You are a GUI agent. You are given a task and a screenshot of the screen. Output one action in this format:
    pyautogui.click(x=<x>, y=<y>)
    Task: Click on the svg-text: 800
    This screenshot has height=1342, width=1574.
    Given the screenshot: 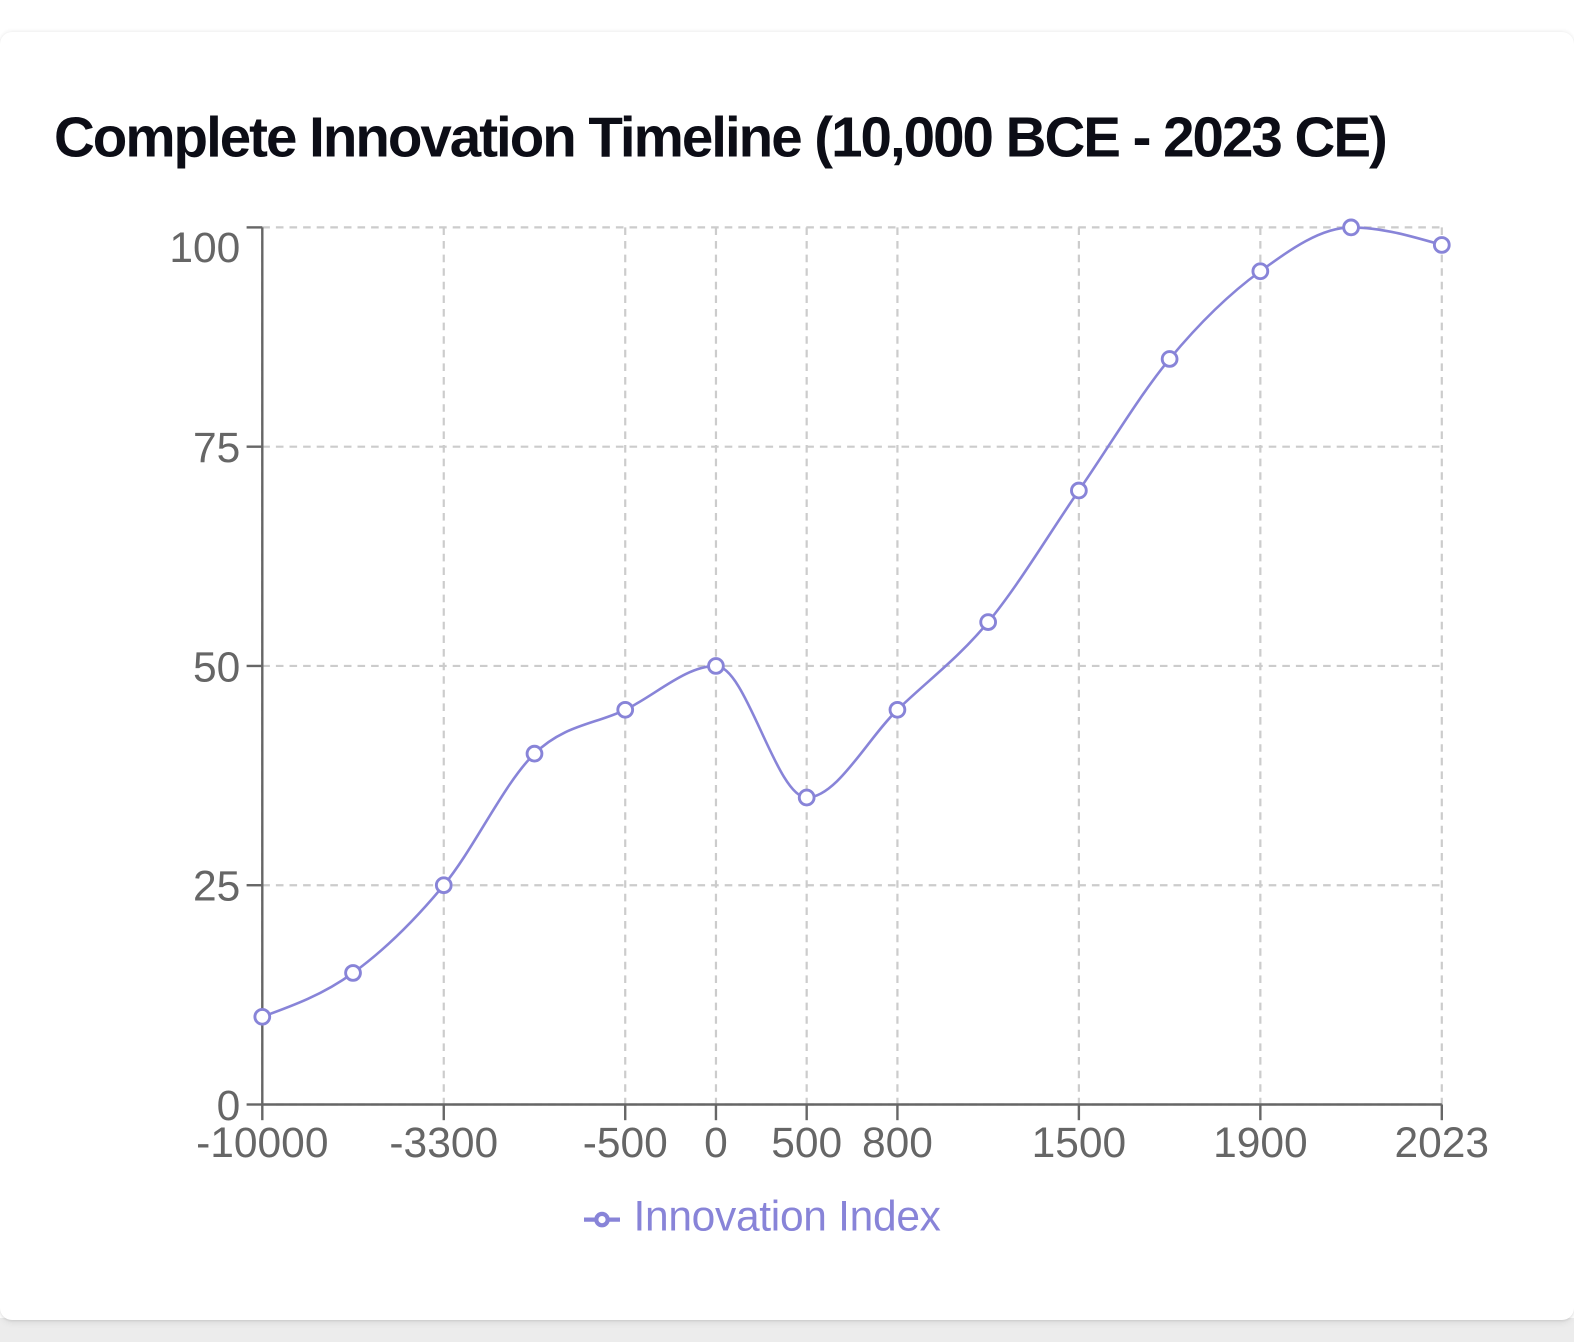 What is the action you would take?
    pyautogui.click(x=897, y=1143)
    